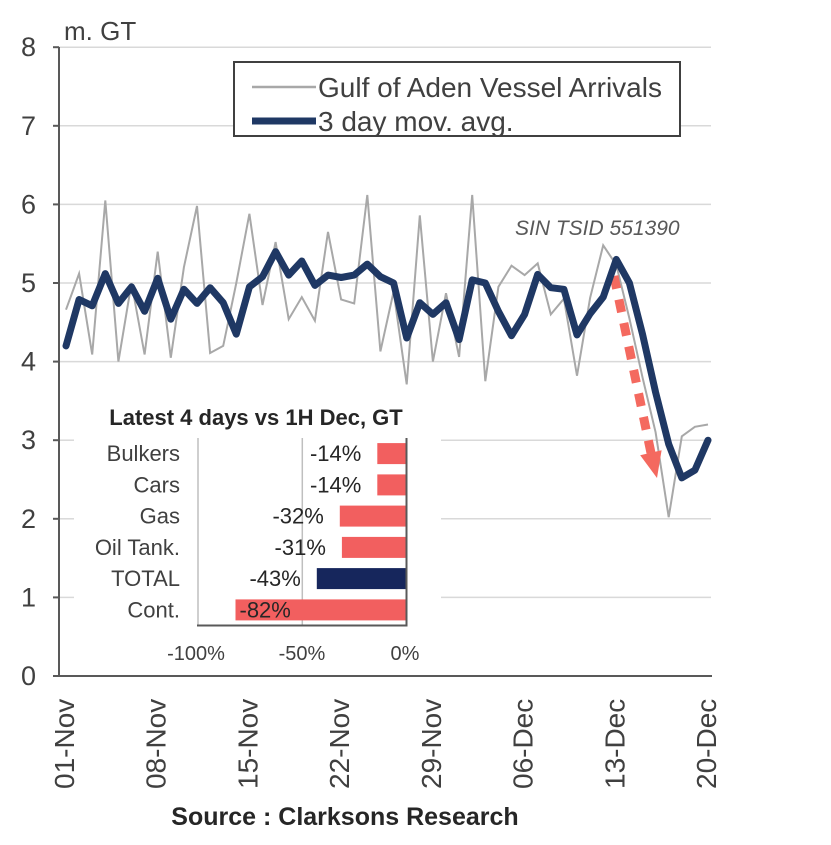 Image resolution: width=831 pixels, height=845 pixels. What do you see at coordinates (28, 519) in the screenshot?
I see `svg-text: 2` at bounding box center [28, 519].